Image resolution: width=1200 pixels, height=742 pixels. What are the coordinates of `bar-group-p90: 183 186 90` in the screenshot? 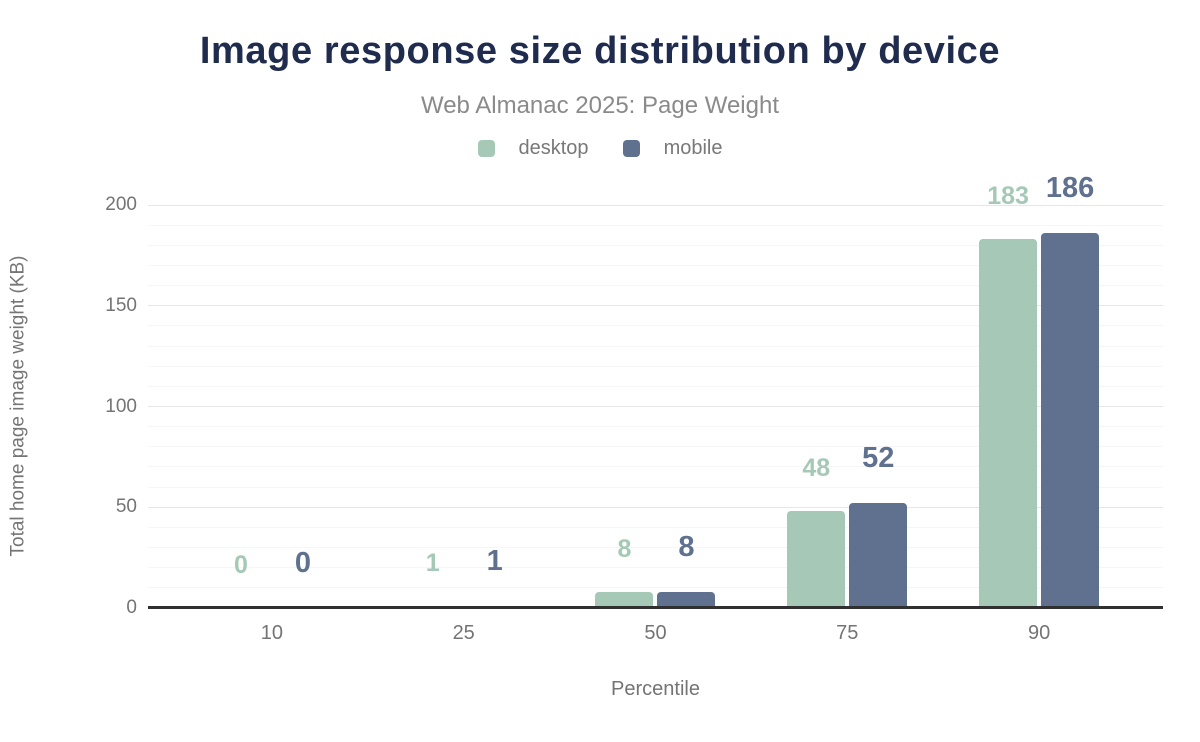 It's located at (1039, 409).